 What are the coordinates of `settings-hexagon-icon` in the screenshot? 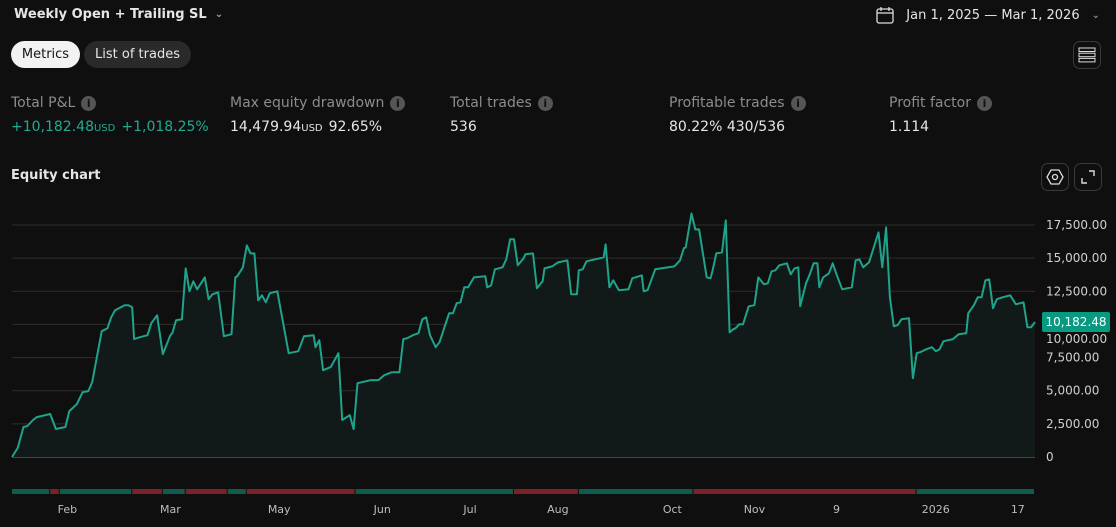 It's located at (1055, 177).